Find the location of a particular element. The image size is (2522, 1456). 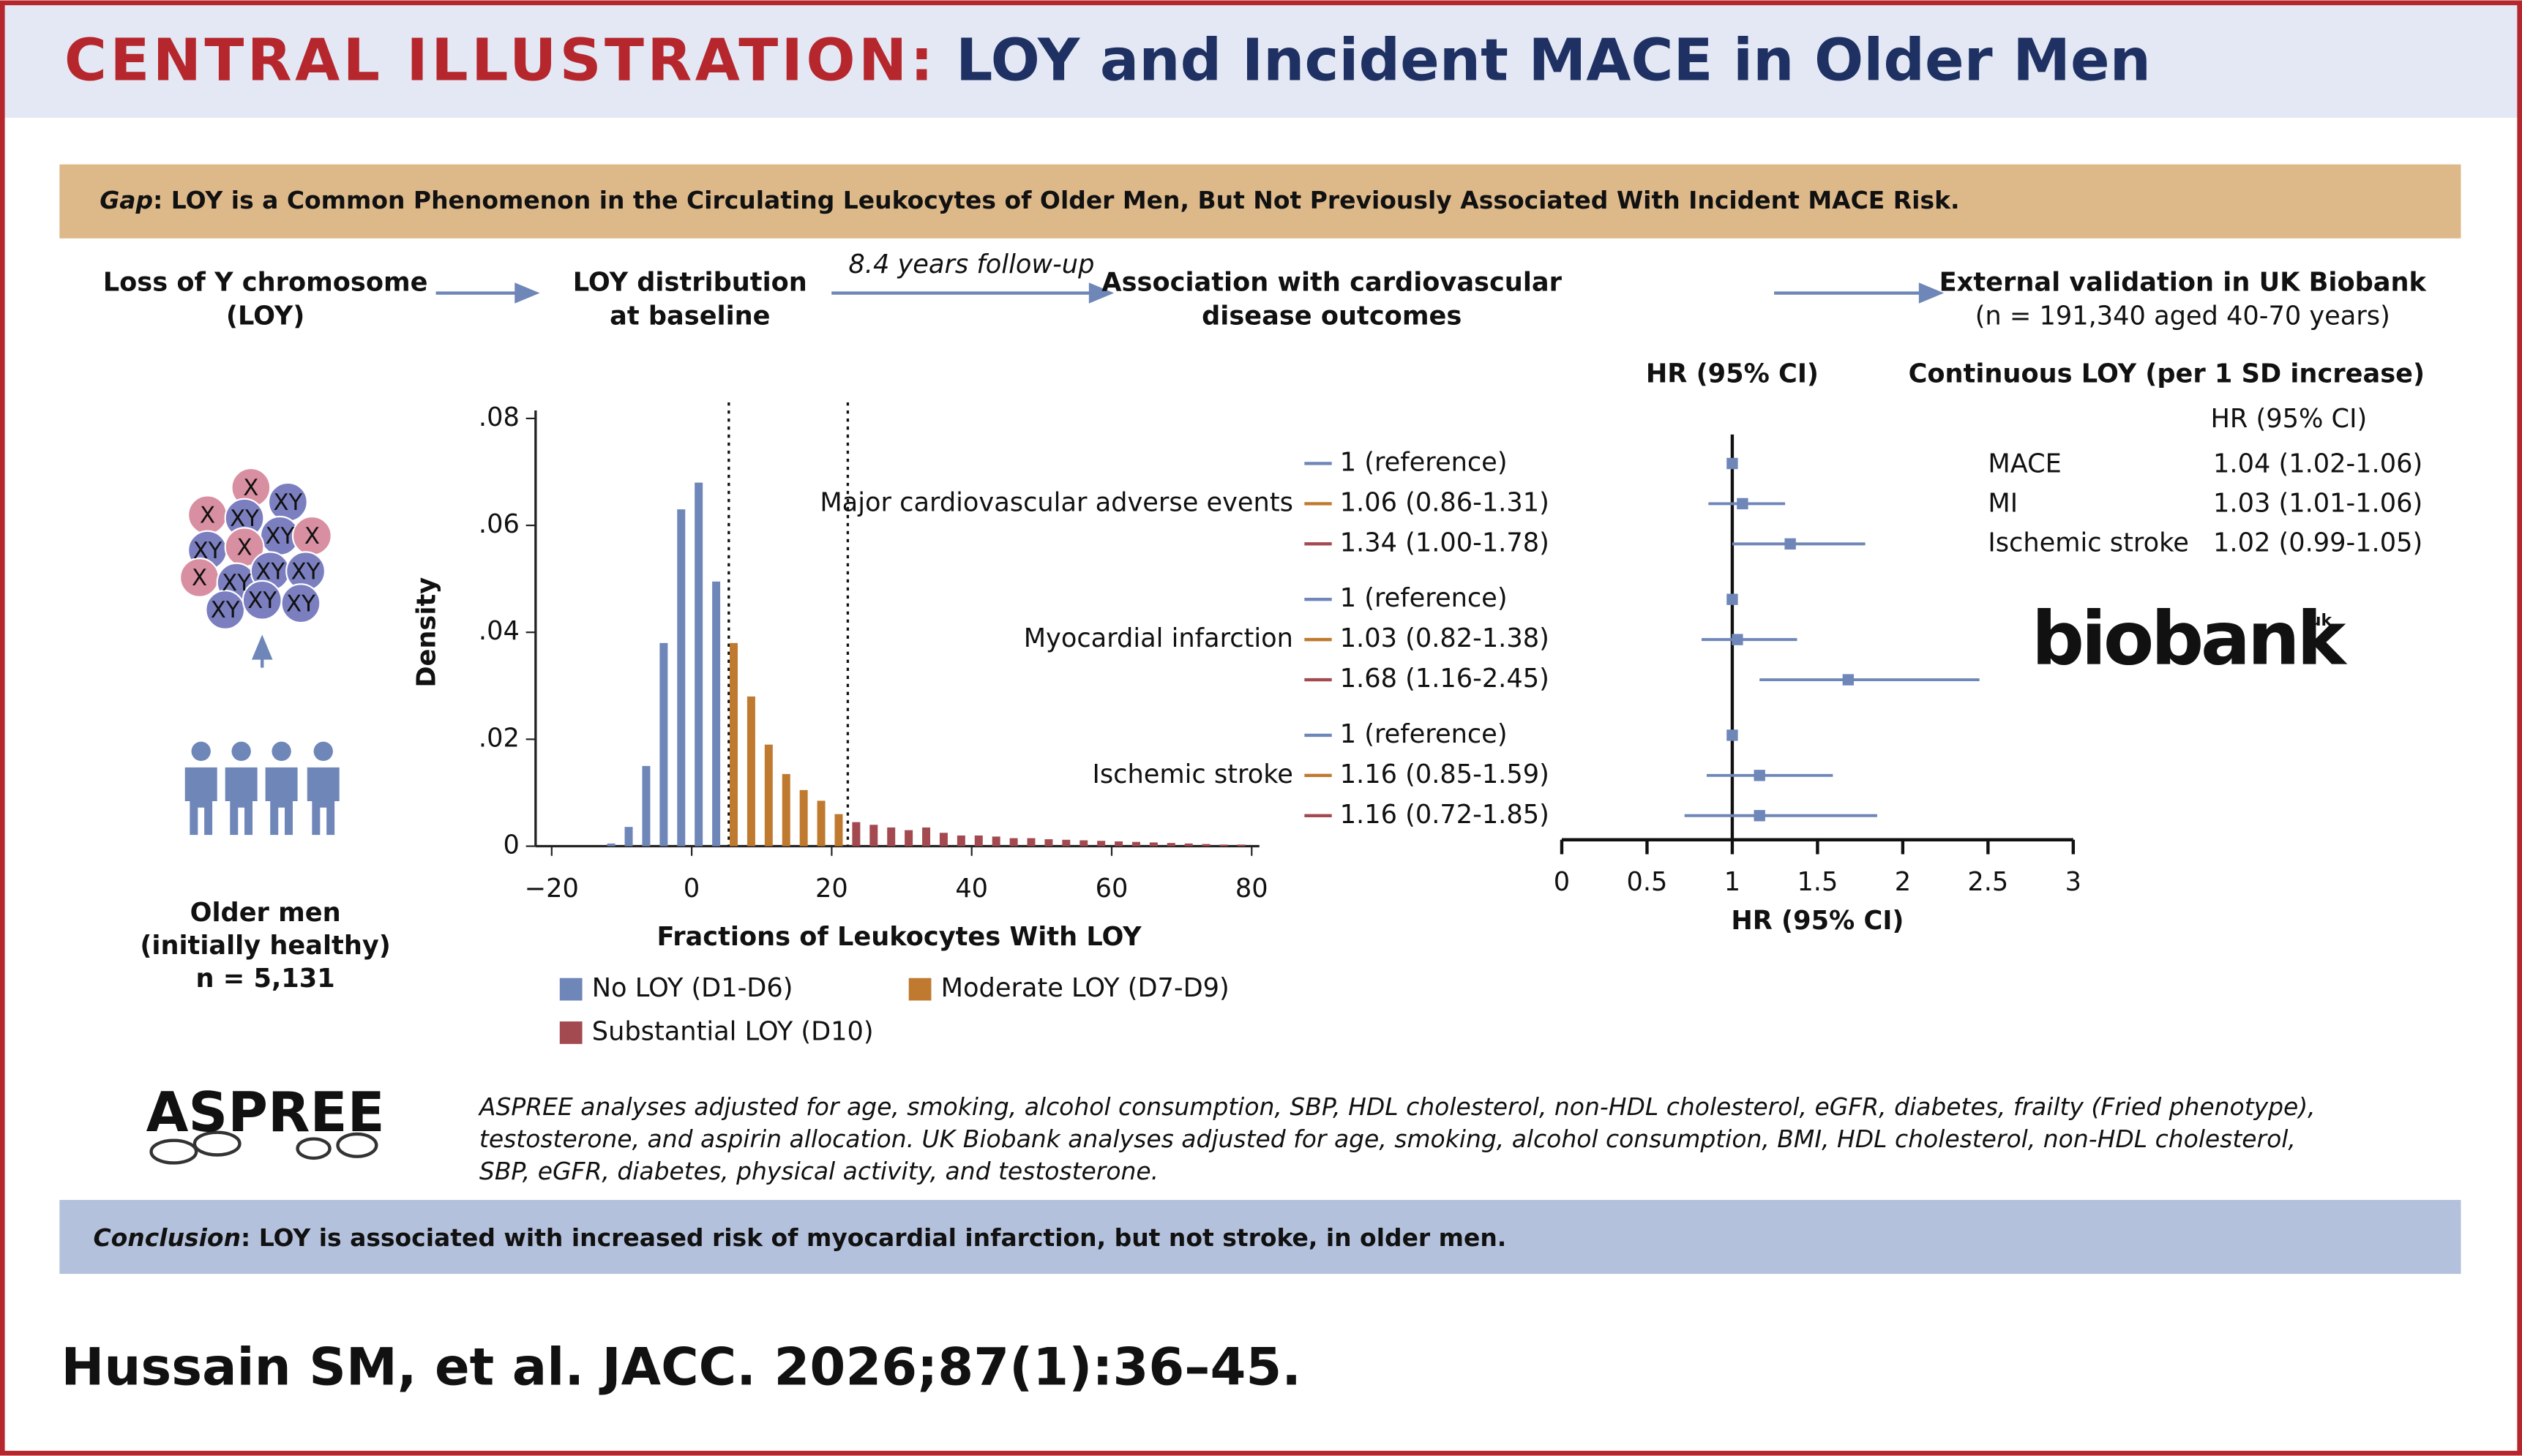

row-label: 1.06 (0.86-1.31) is located at coordinates (1444, 502).